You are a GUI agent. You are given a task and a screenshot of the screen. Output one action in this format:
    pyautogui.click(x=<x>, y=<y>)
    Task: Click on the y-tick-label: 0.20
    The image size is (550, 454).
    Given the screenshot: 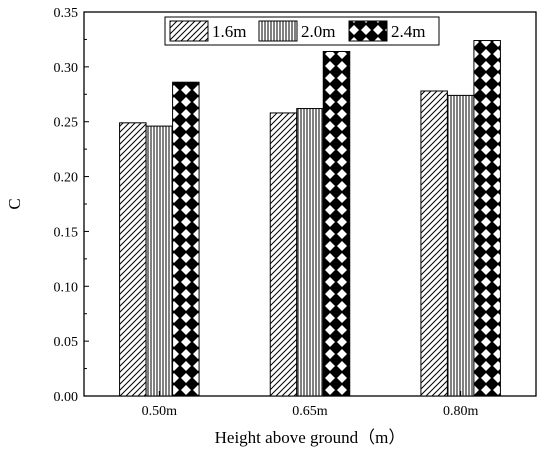 What is the action you would take?
    pyautogui.click(x=66, y=178)
    